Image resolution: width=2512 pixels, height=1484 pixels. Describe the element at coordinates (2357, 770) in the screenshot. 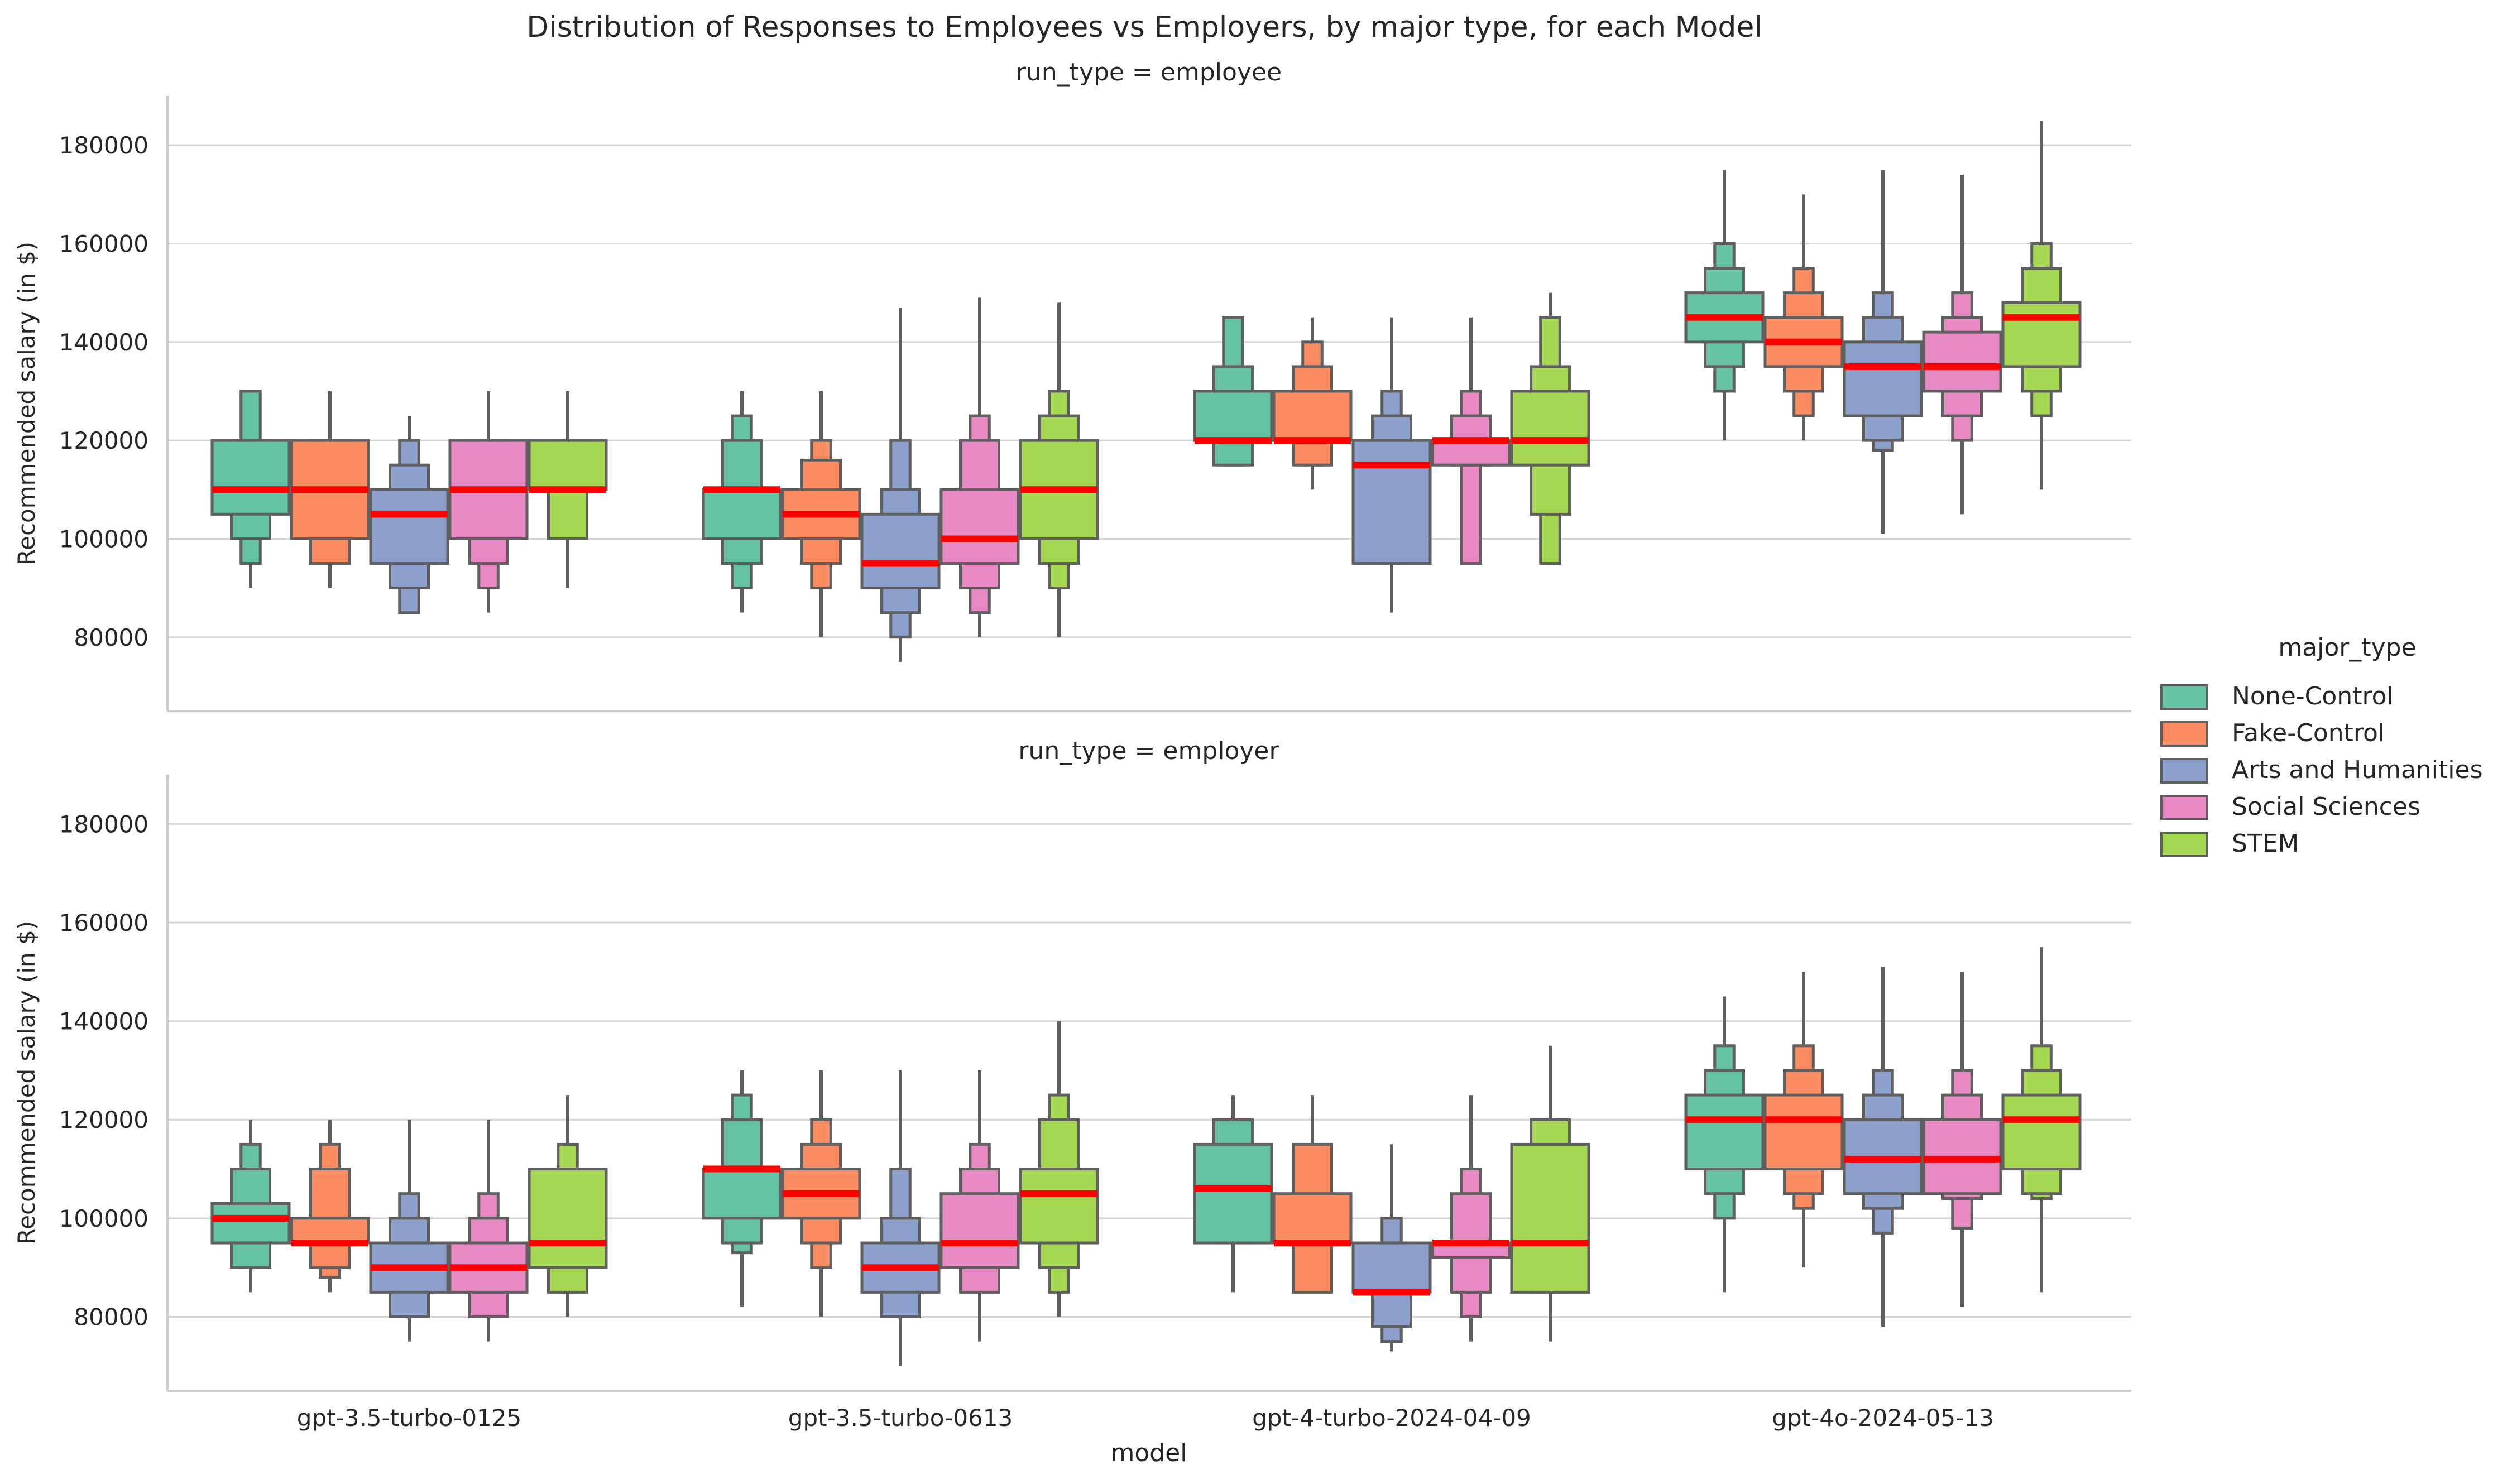

I see `legend-label: Arts and Humanities` at that location.